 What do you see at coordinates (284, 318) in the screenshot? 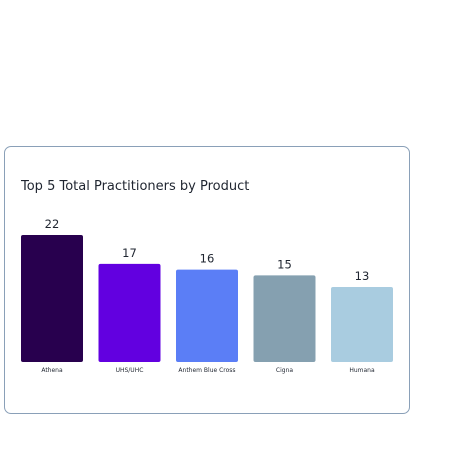
I see `bar-cigna` at bounding box center [284, 318].